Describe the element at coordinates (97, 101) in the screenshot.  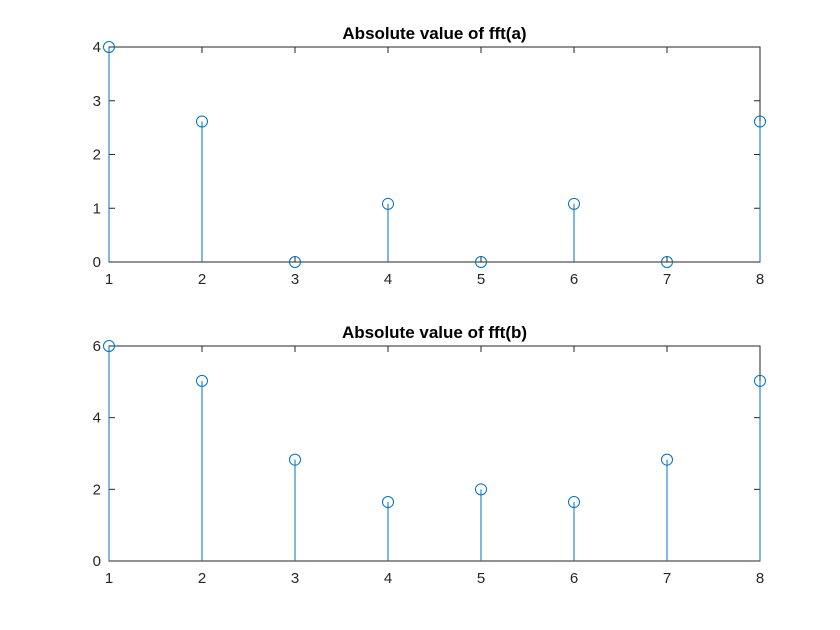
I see `y-tick-label: 3` at that location.